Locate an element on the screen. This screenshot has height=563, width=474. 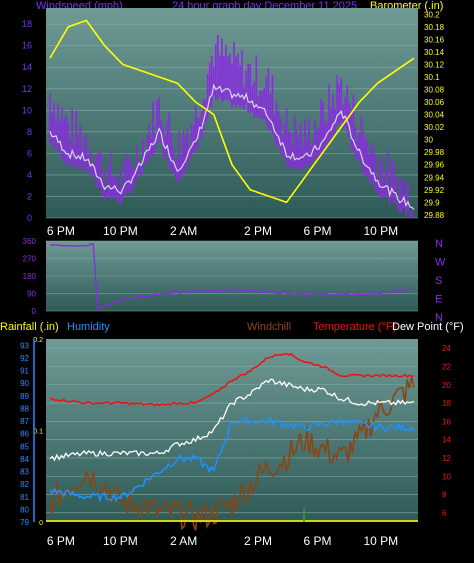
temperature-label: Temperature (°F) is located at coordinates (355, 327).